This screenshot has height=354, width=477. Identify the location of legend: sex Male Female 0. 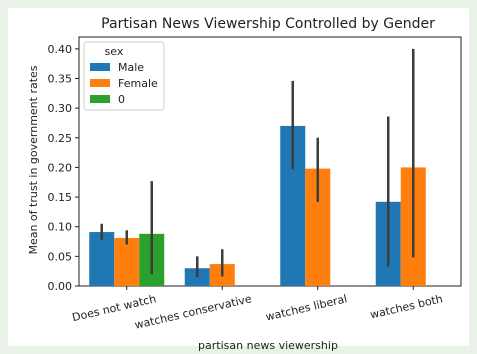
(124, 76).